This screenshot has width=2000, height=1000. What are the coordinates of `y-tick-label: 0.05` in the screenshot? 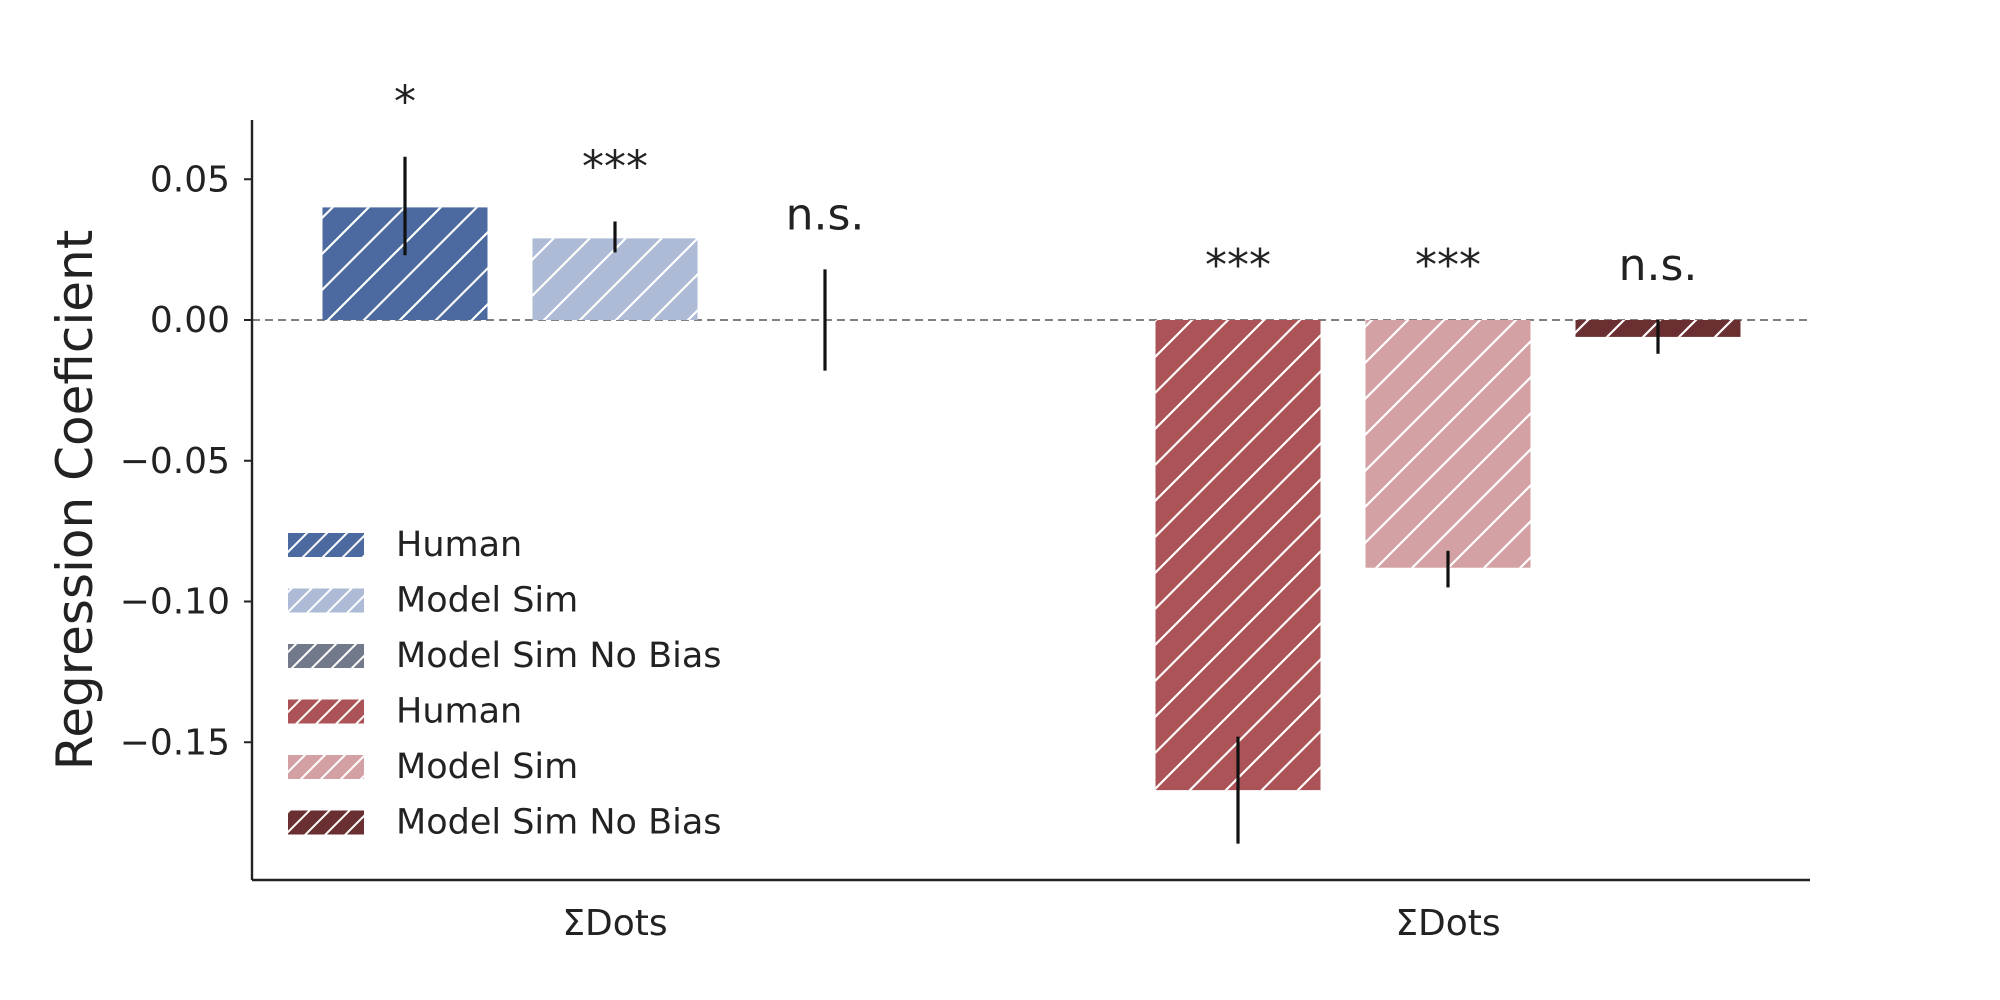 It's located at (190, 179).